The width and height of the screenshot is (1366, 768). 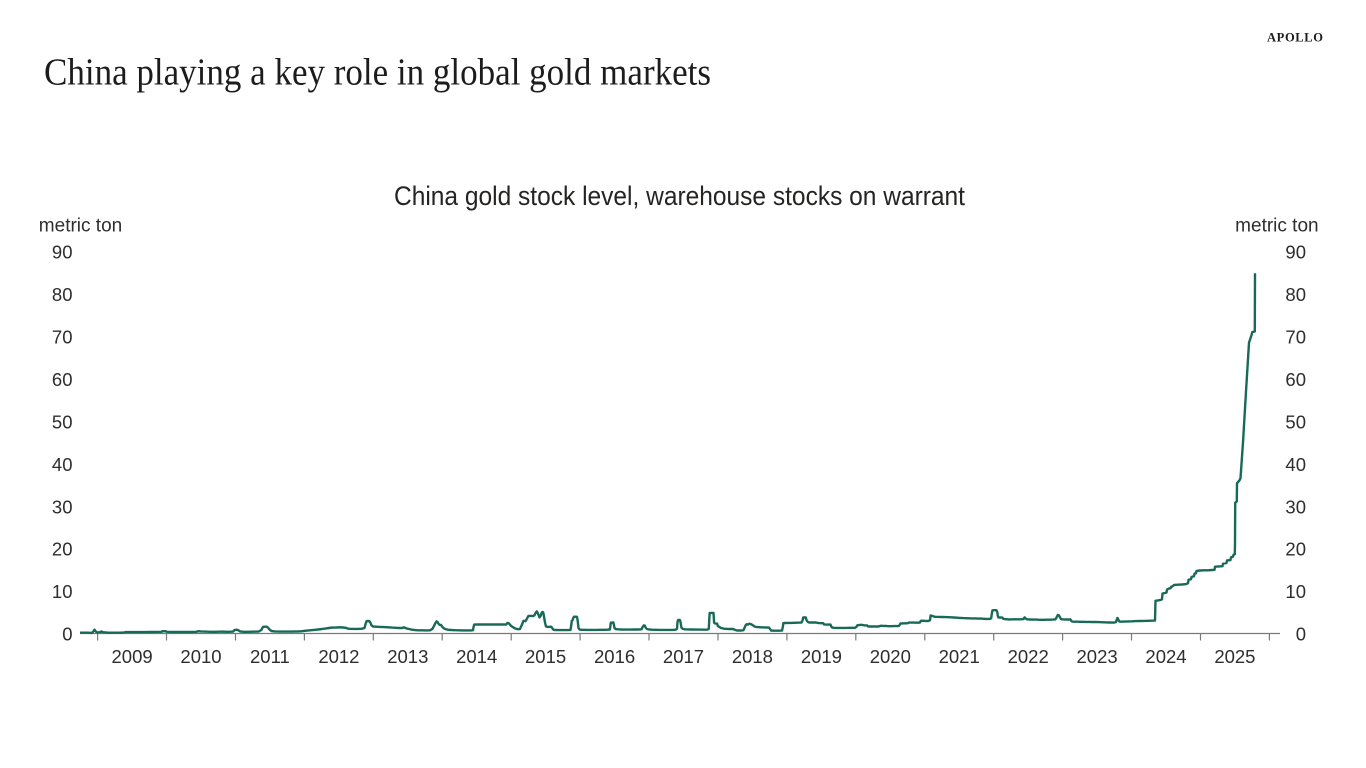 What do you see at coordinates (1295, 37) in the screenshot?
I see `svg-text: APOLLO` at bounding box center [1295, 37].